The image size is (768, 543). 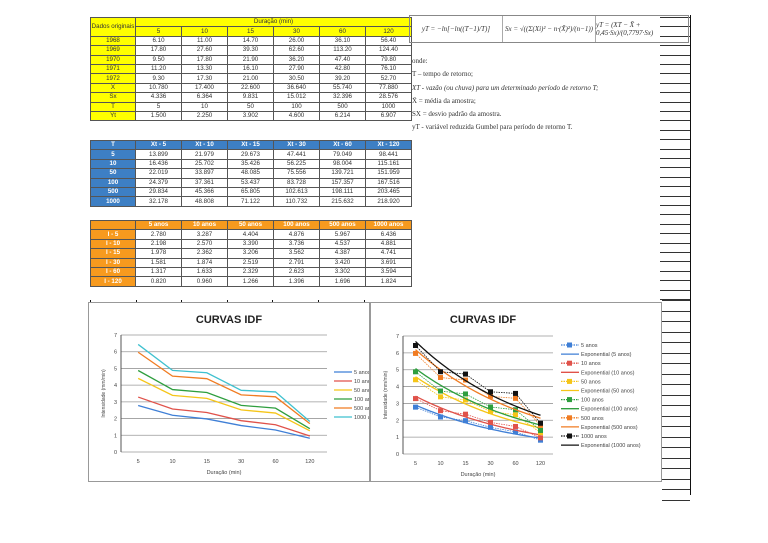 What do you see at coordinates (250, 41) in the screenshot?
I see `data-cell: 14.70` at bounding box center [250, 41].